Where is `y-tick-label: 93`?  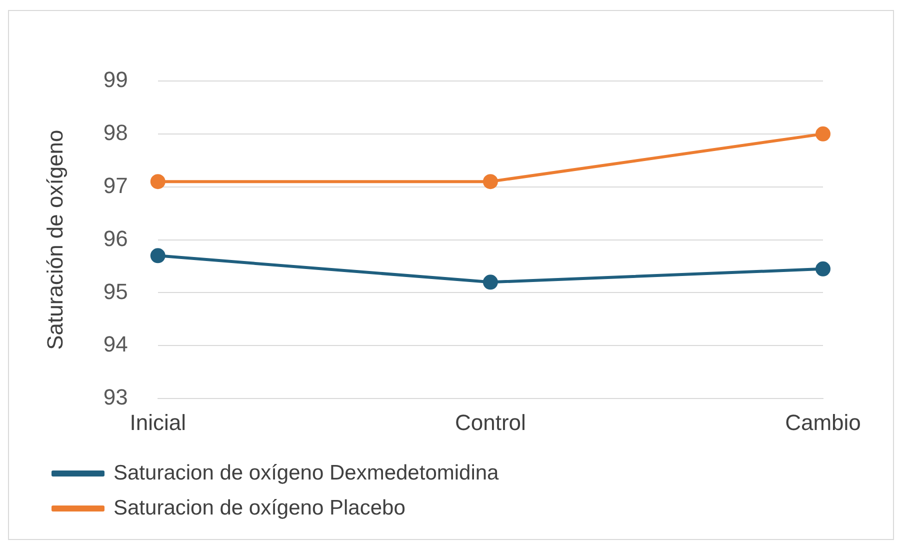 y-tick-label: 93 is located at coordinates (115, 397).